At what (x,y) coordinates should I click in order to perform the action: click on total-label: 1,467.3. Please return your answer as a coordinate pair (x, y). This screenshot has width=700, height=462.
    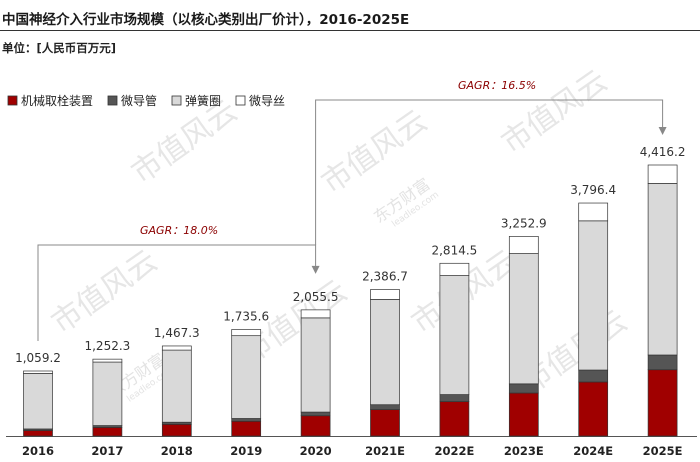
    Looking at the image, I should click on (177, 333).